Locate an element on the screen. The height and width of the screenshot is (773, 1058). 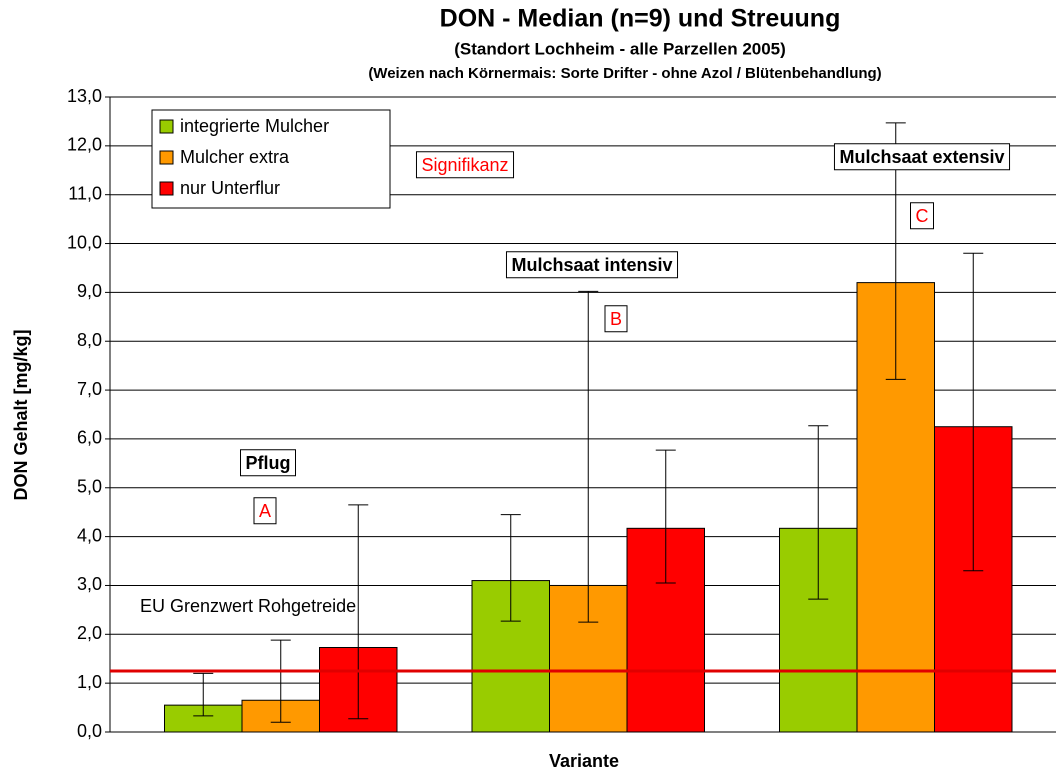
annotation: Signifikanz is located at coordinates (464, 165).